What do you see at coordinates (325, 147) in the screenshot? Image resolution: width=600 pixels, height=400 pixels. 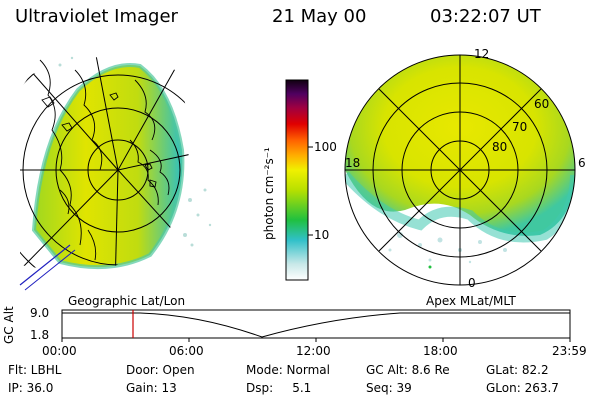 I see `colorbar-tick-100: 100` at bounding box center [325, 147].